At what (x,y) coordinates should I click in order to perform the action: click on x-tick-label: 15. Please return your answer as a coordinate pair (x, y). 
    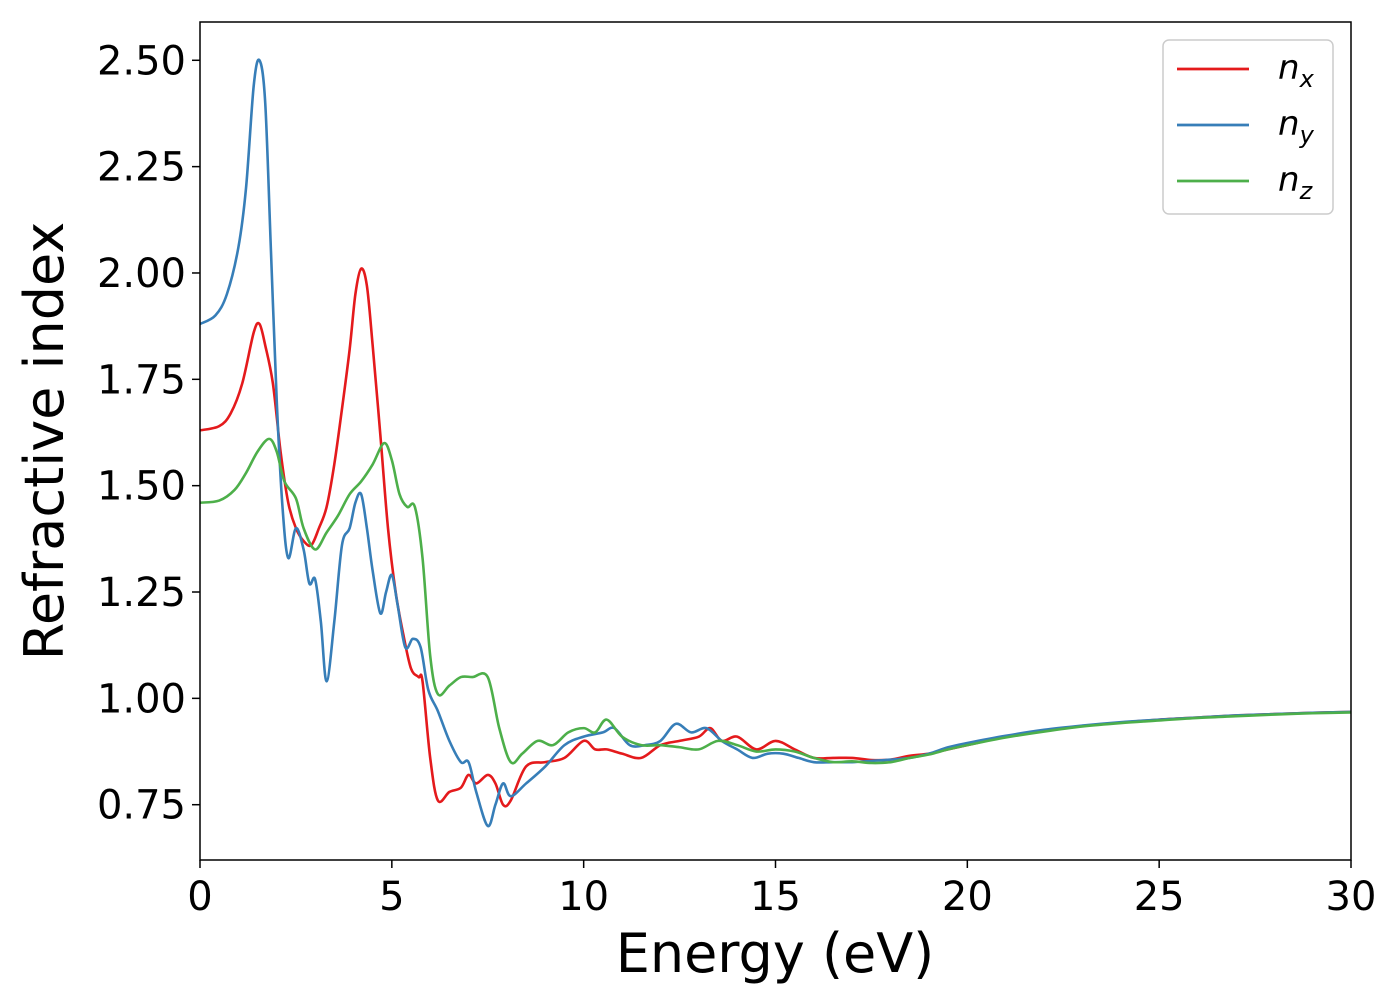
    Looking at the image, I should click on (775, 897).